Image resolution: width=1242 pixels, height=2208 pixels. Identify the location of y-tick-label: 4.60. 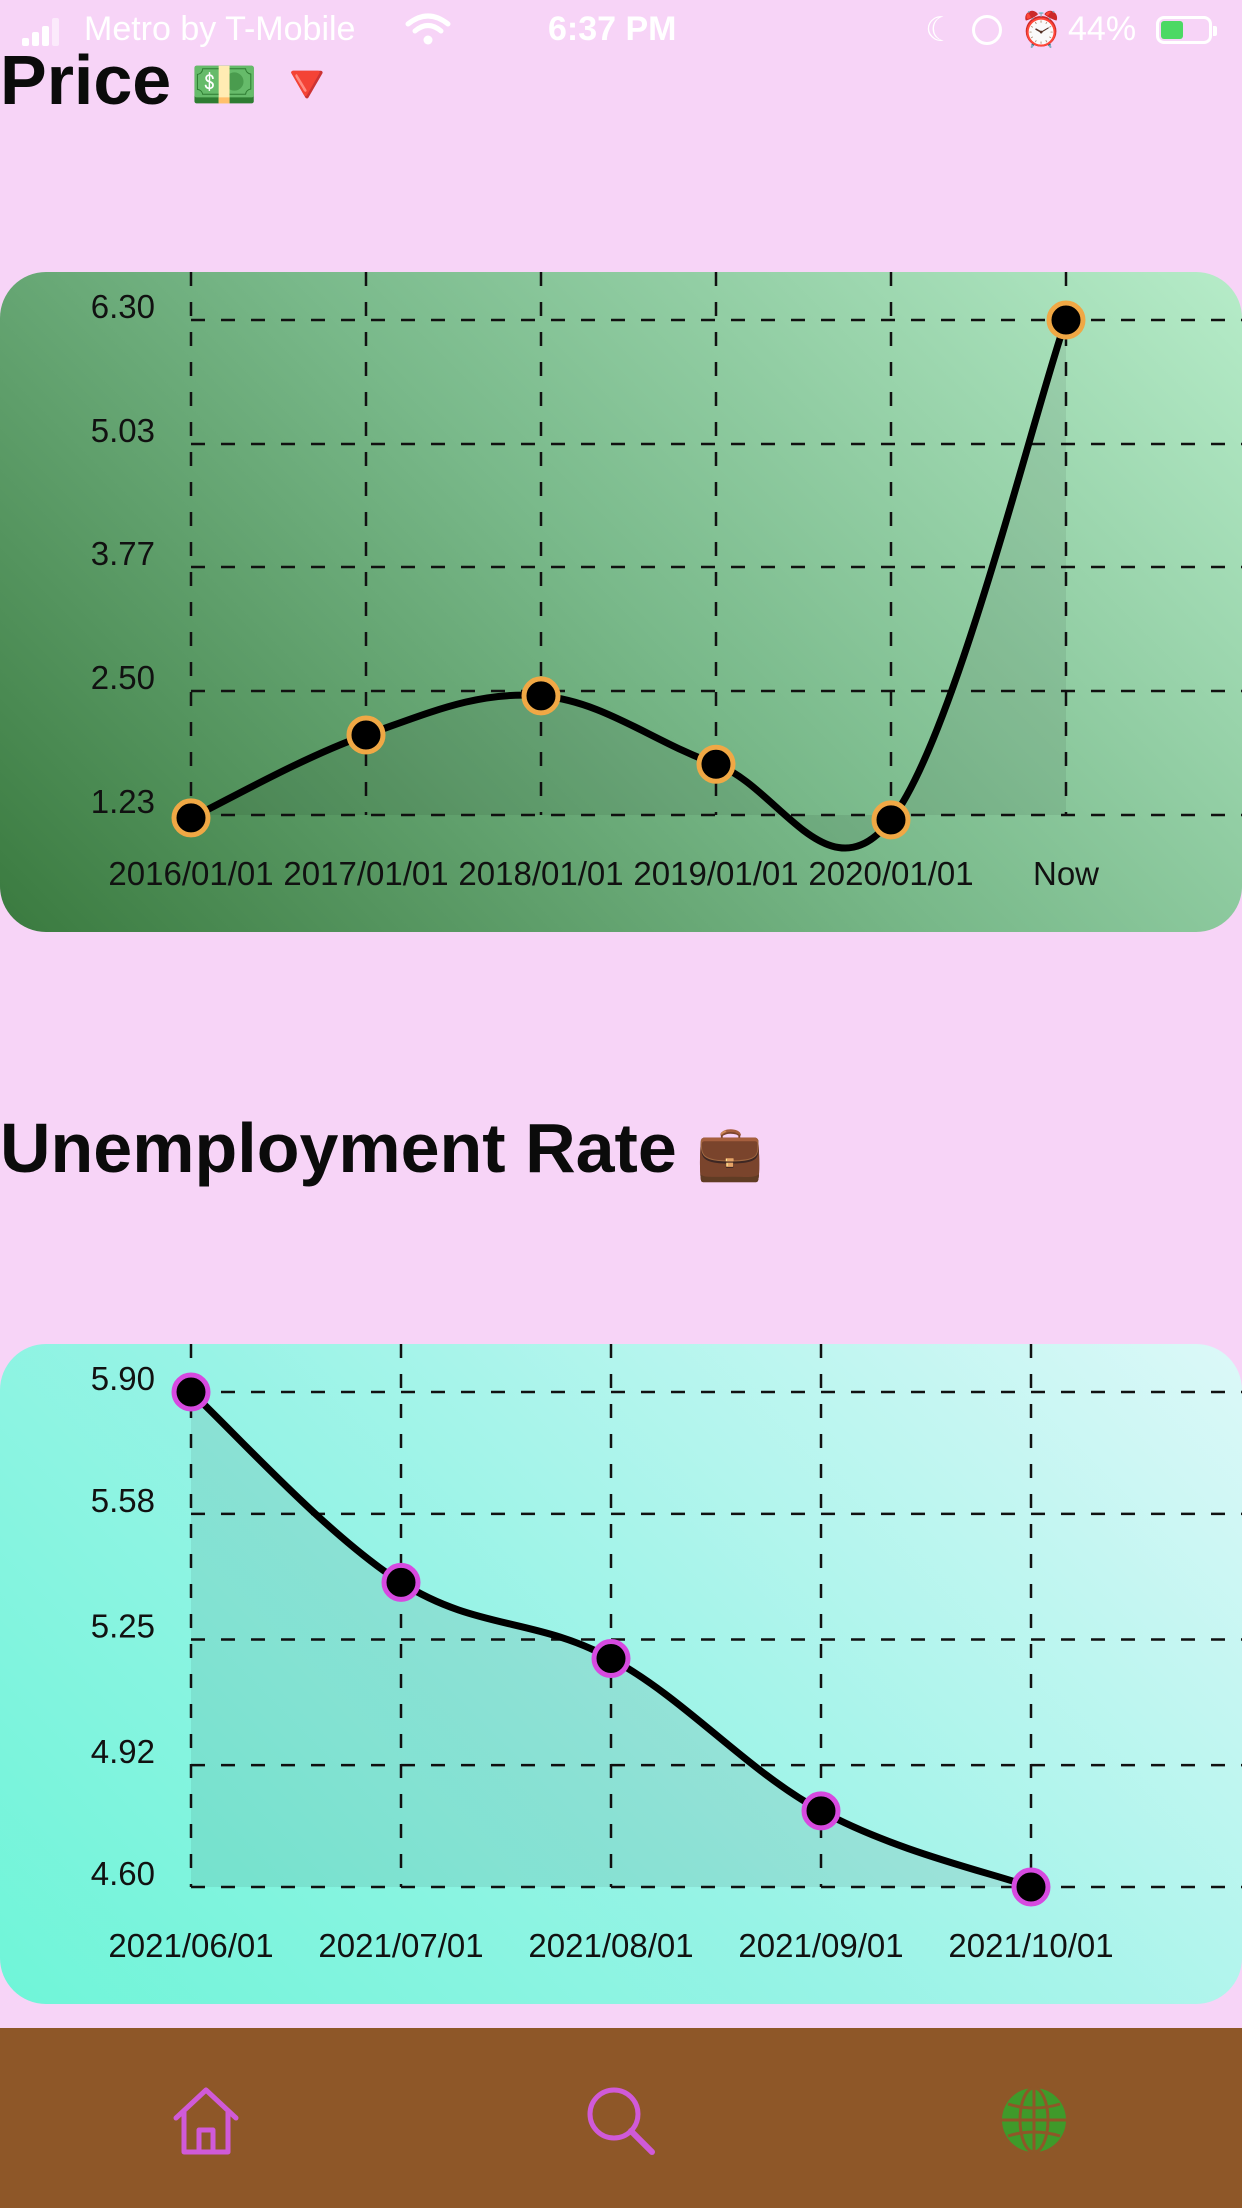
(123, 1873).